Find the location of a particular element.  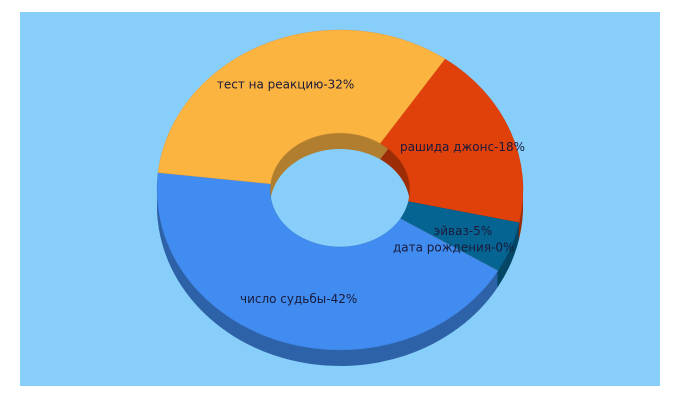

slice is located at coordinates (451, 141).